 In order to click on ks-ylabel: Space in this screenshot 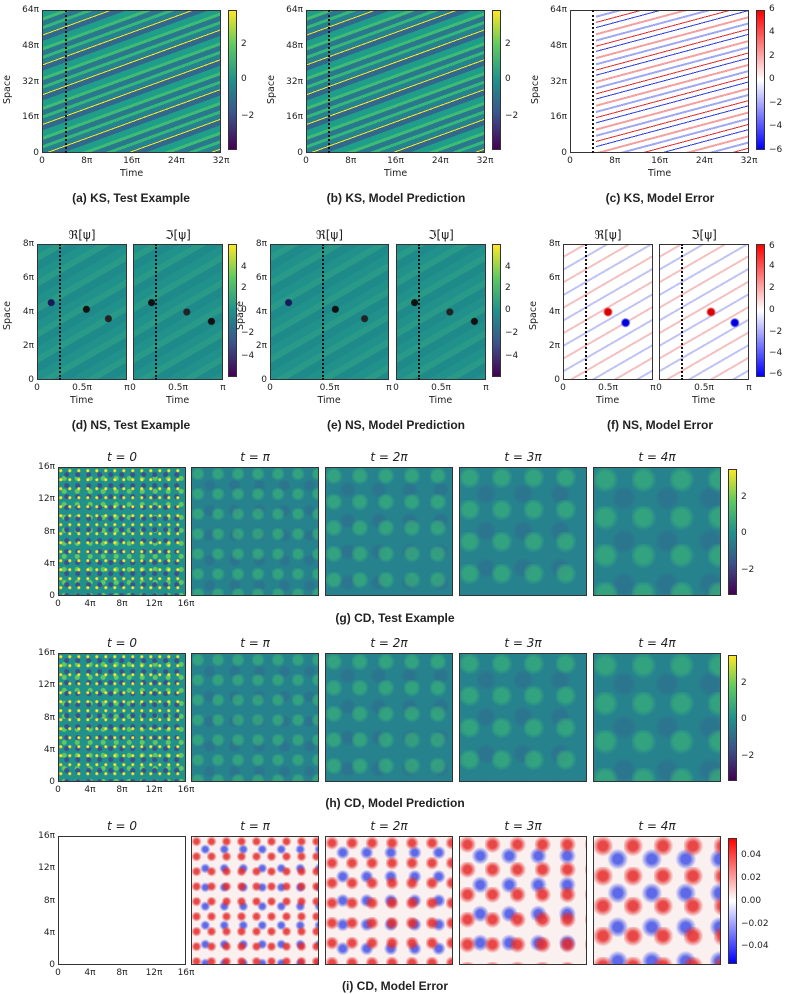, I will do `click(7, 89)`.